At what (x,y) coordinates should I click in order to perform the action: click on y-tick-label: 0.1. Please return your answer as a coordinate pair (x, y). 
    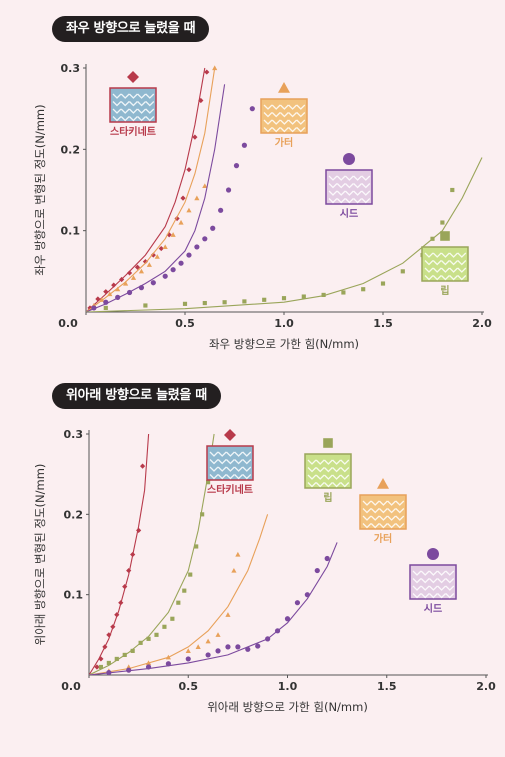
    Looking at the image, I should click on (74, 595).